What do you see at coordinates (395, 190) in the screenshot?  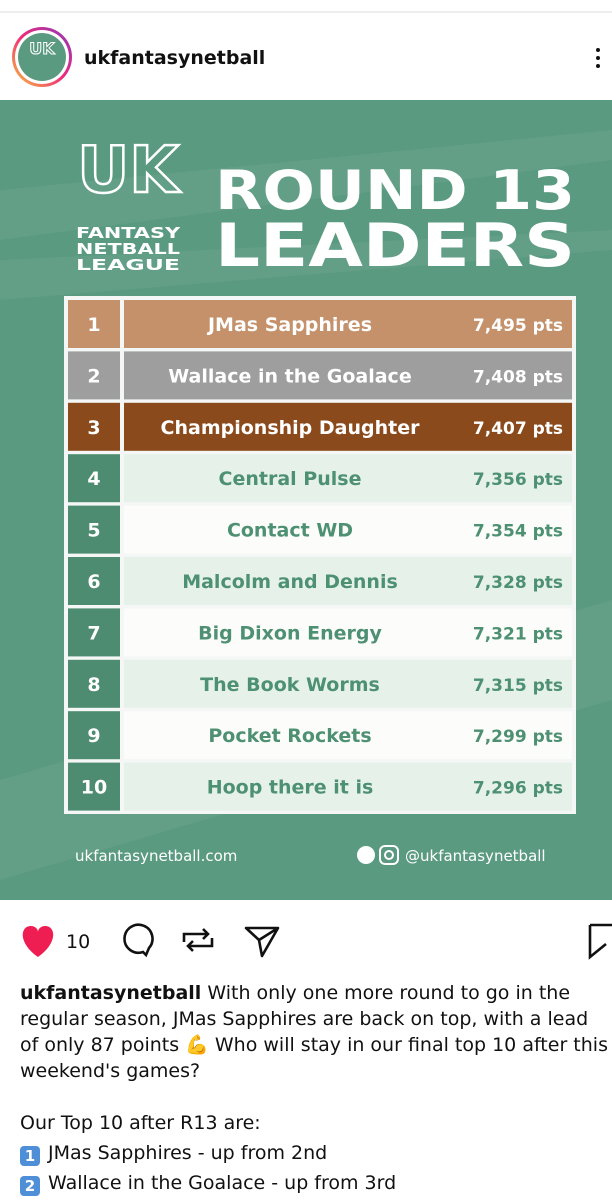 I see `title-line: ROUND 13` at bounding box center [395, 190].